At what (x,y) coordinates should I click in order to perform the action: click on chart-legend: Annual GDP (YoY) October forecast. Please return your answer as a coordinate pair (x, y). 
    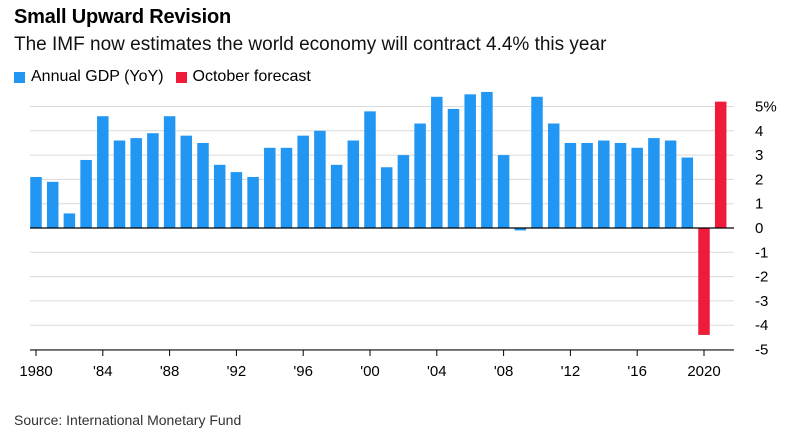
    Looking at the image, I should click on (168, 77).